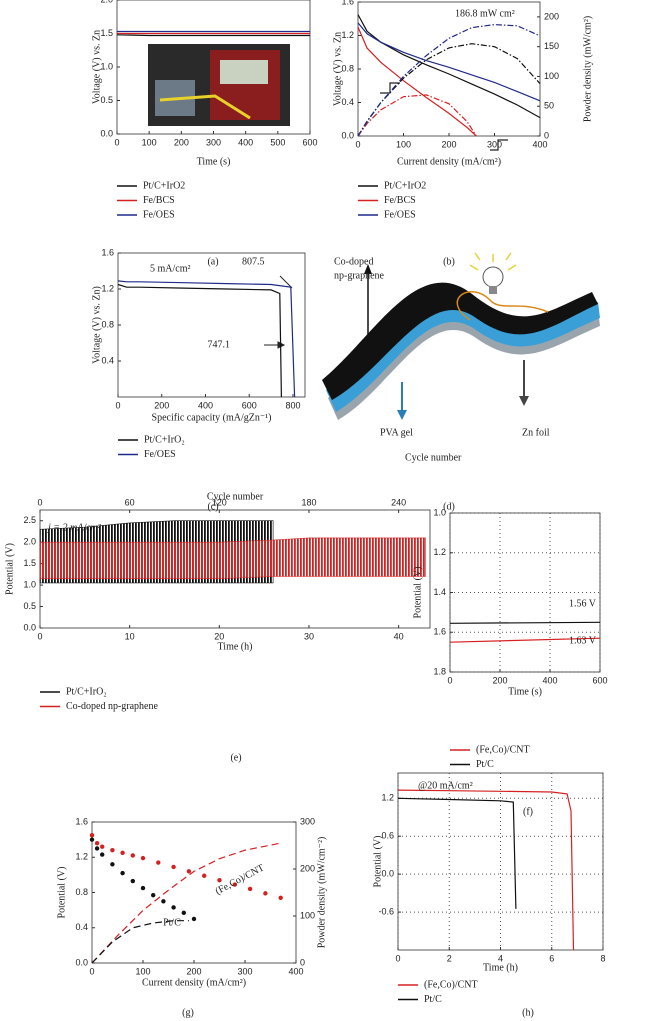 Image resolution: width=654 pixels, height=1021 pixels. What do you see at coordinates (277, 142) in the screenshot?
I see `x-tick-label: 500` at bounding box center [277, 142].